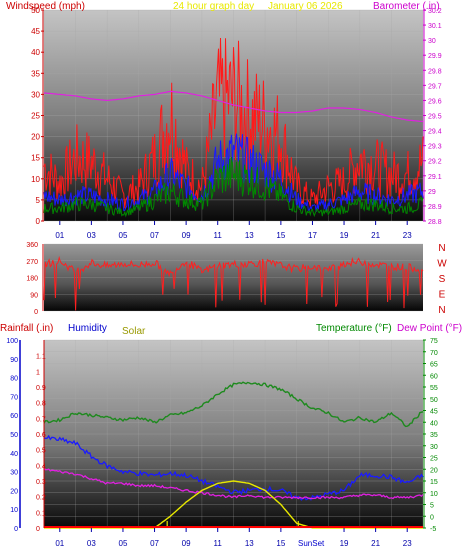 The height and width of the screenshot is (554, 470). What do you see at coordinates (233, 404) in the screenshot?
I see `temperature-line` at bounding box center [233, 404].